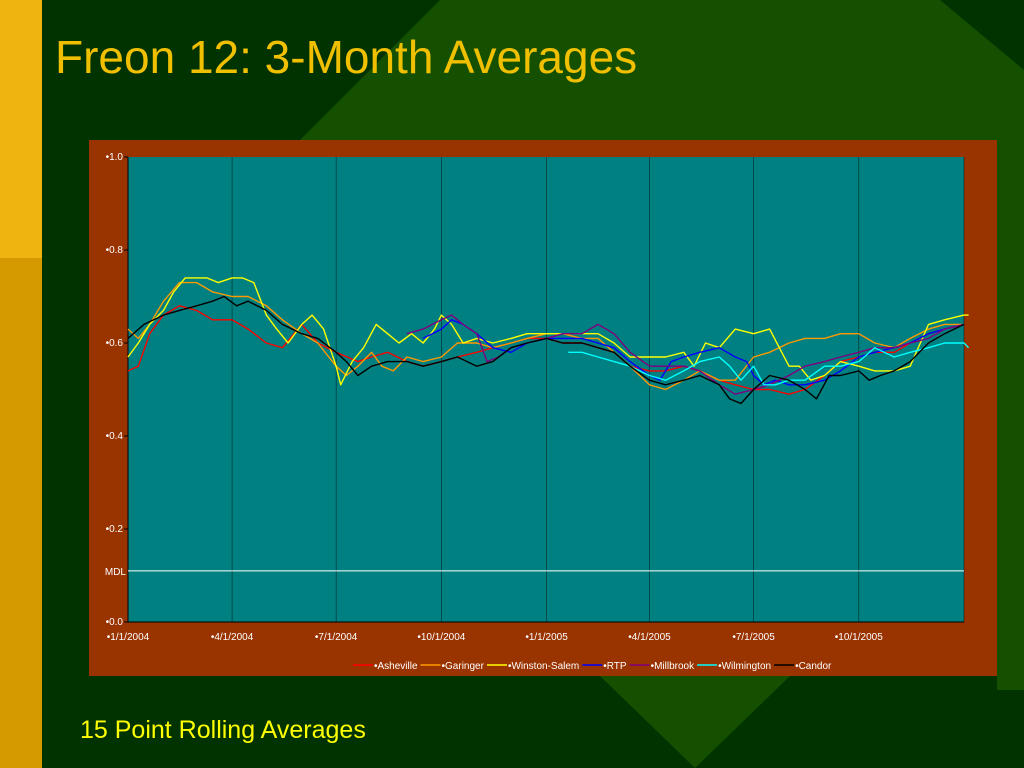  I want to click on y-tick-label: •0.6, so click(115, 343).